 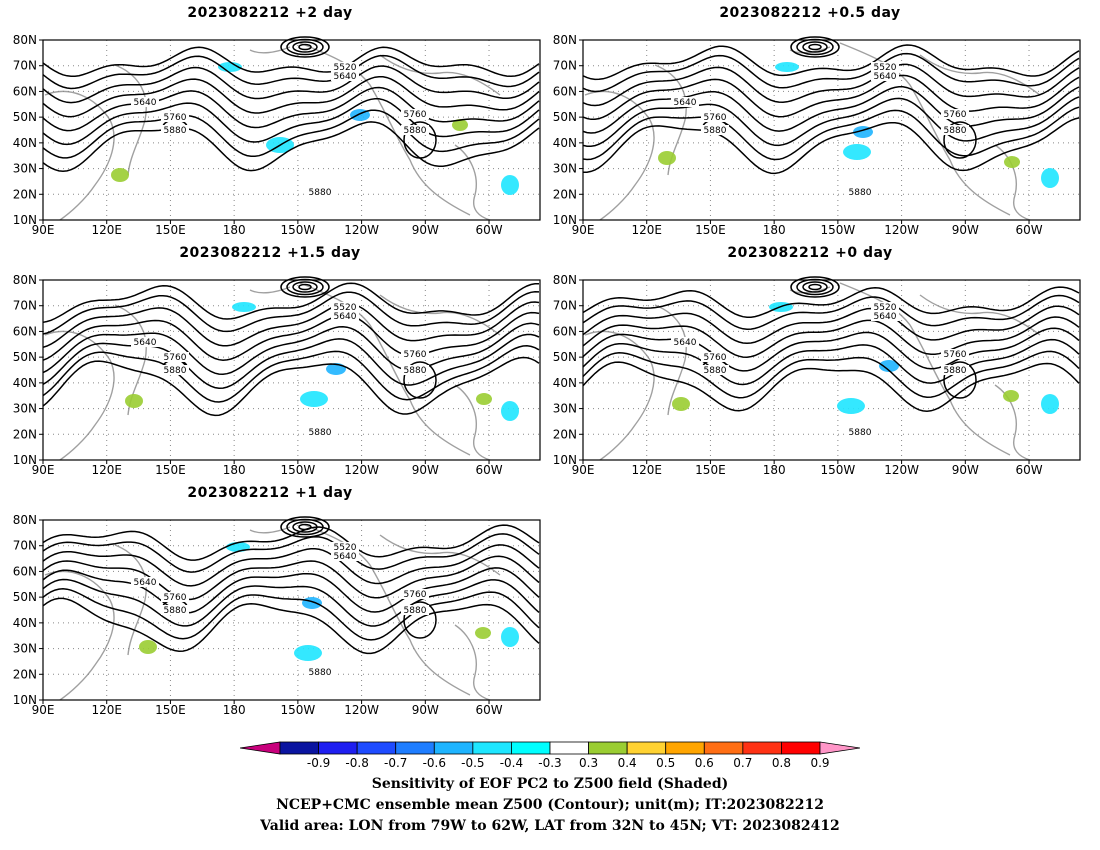 I want to click on colorbar-tick-label: -0.6, so click(x=434, y=763).